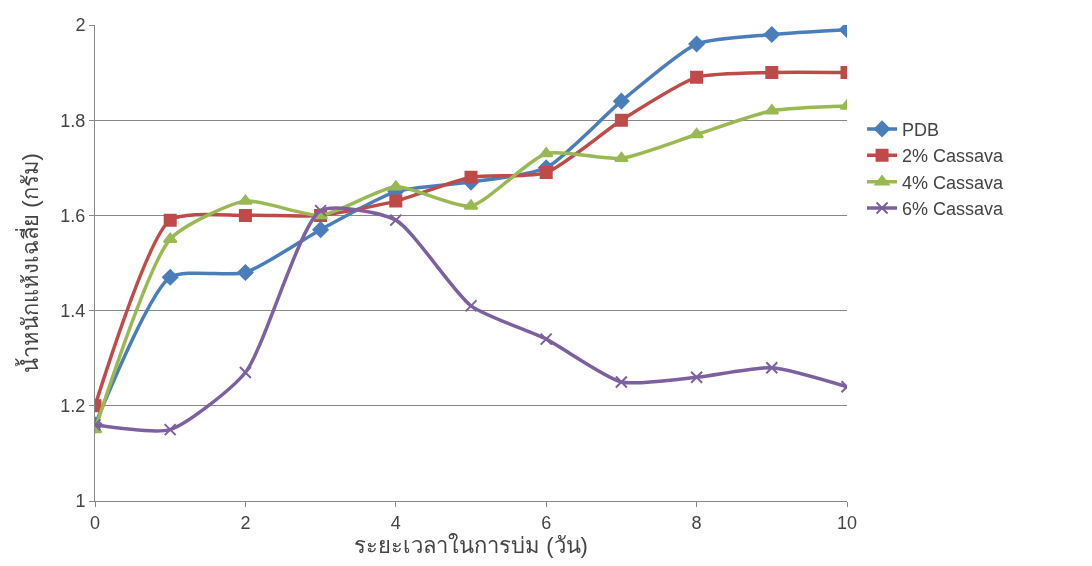 This screenshot has height=566, width=1092. I want to click on x-tick-label: 4, so click(395, 522).